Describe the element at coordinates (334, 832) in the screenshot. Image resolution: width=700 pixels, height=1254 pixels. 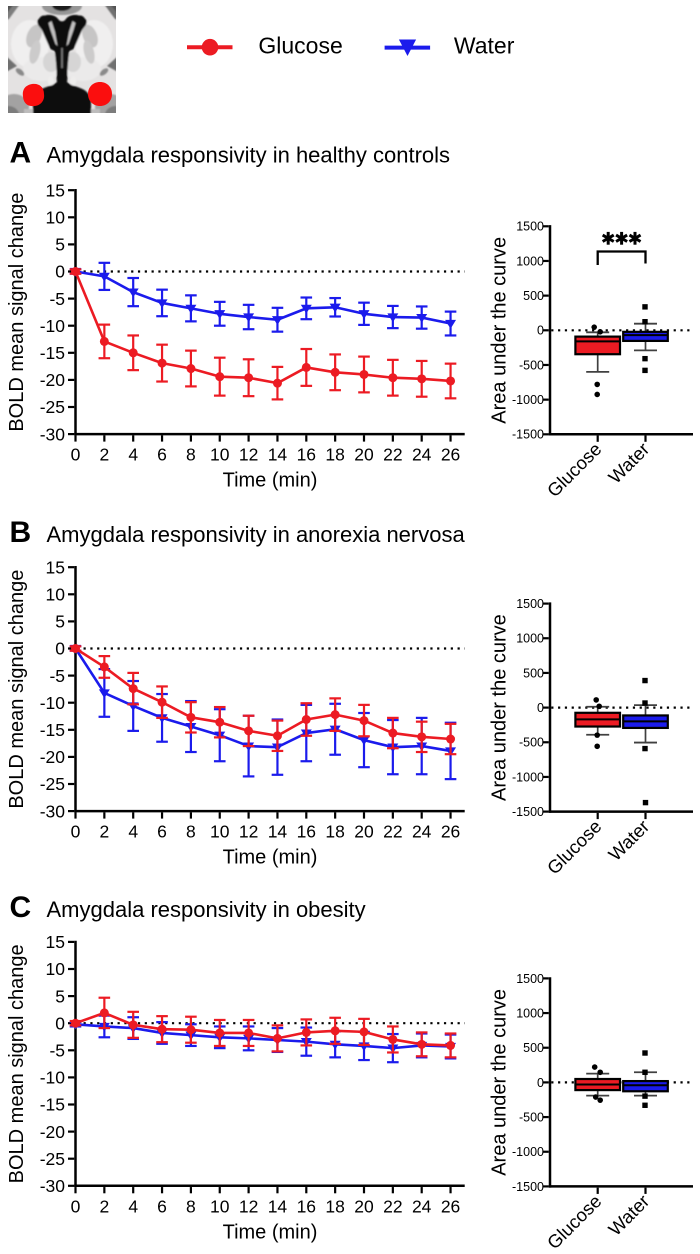
I see `svg-text: 18` at that location.